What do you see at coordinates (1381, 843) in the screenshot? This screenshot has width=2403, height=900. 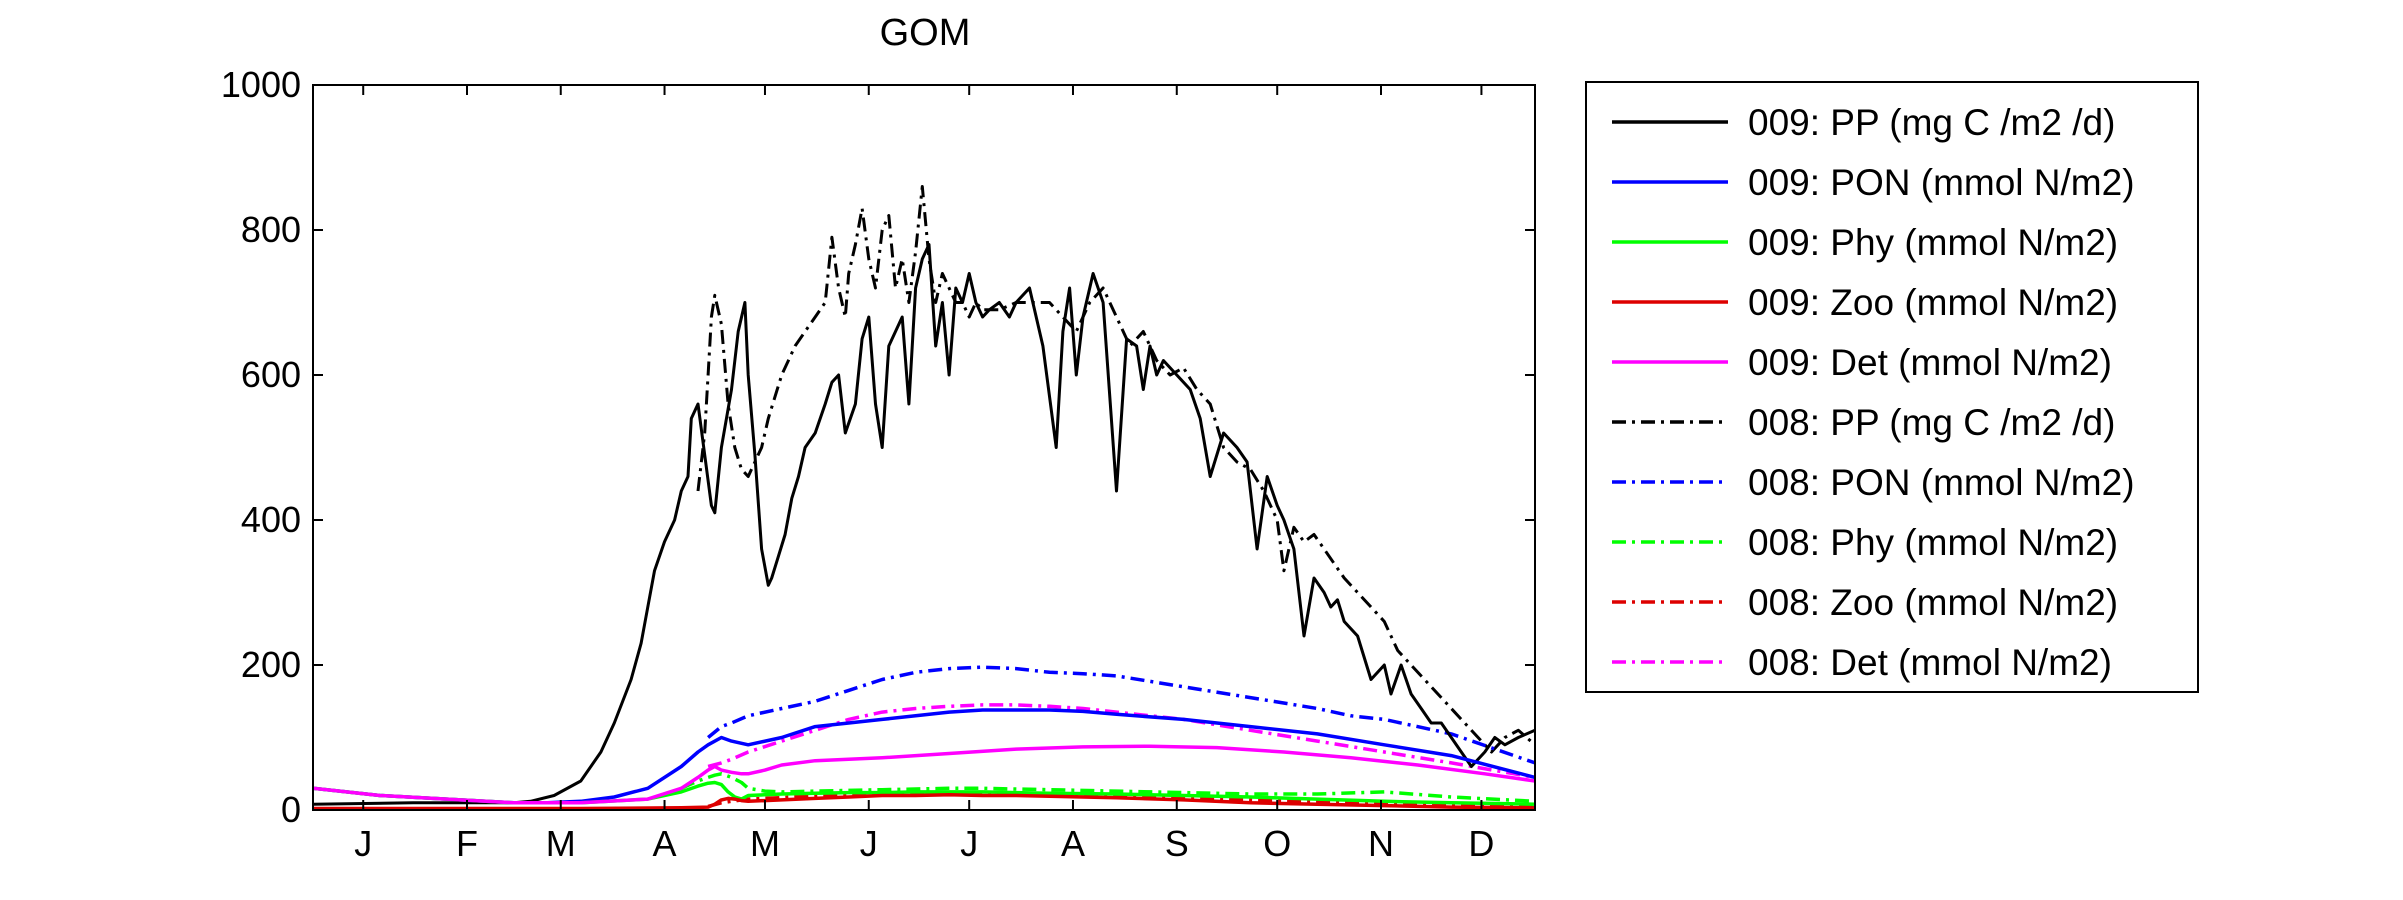 I see `x-tick-label: N` at bounding box center [1381, 843].